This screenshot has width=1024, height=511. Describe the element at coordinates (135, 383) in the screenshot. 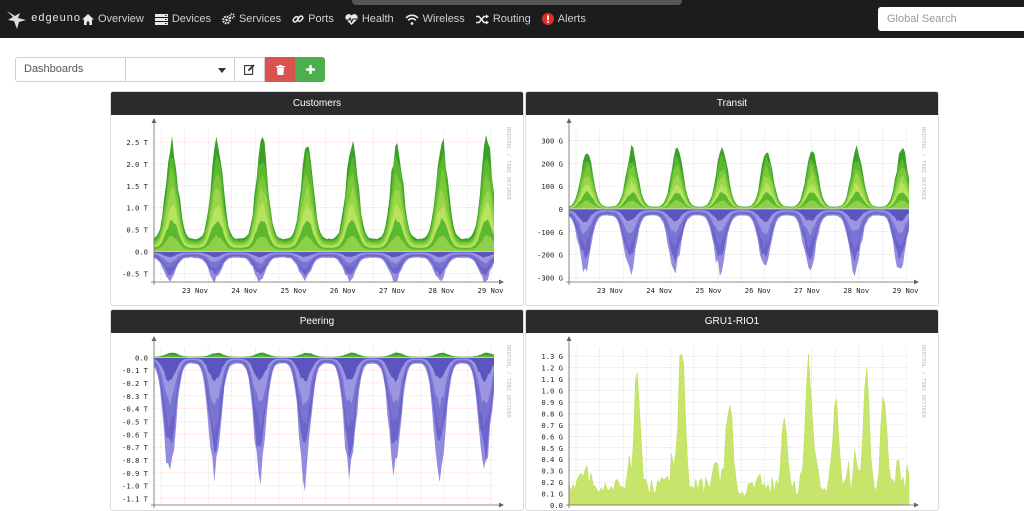

I see `y-tick-label: -0.2 T` at that location.